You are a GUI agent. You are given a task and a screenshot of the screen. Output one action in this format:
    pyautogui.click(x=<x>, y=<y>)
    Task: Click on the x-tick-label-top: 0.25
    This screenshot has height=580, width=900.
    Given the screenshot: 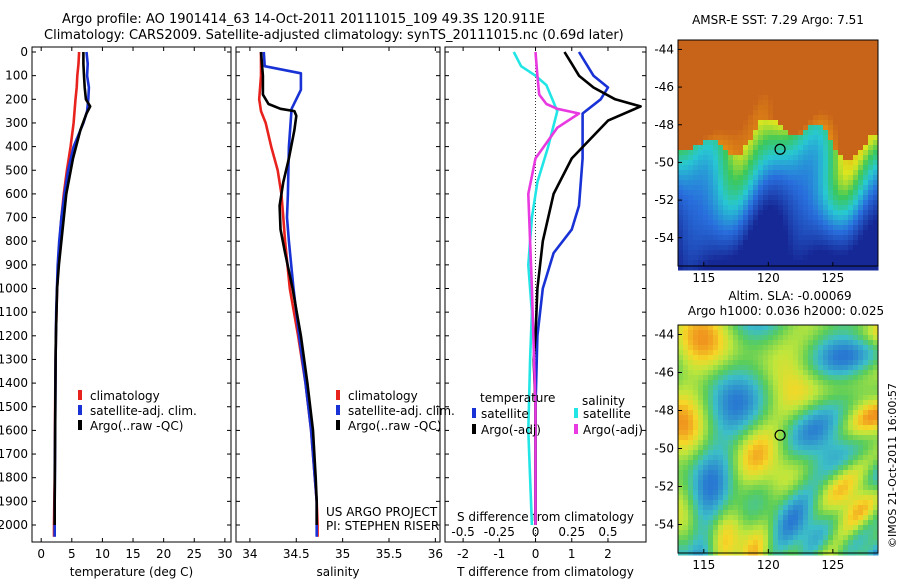 What is the action you would take?
    pyautogui.click(x=571, y=532)
    